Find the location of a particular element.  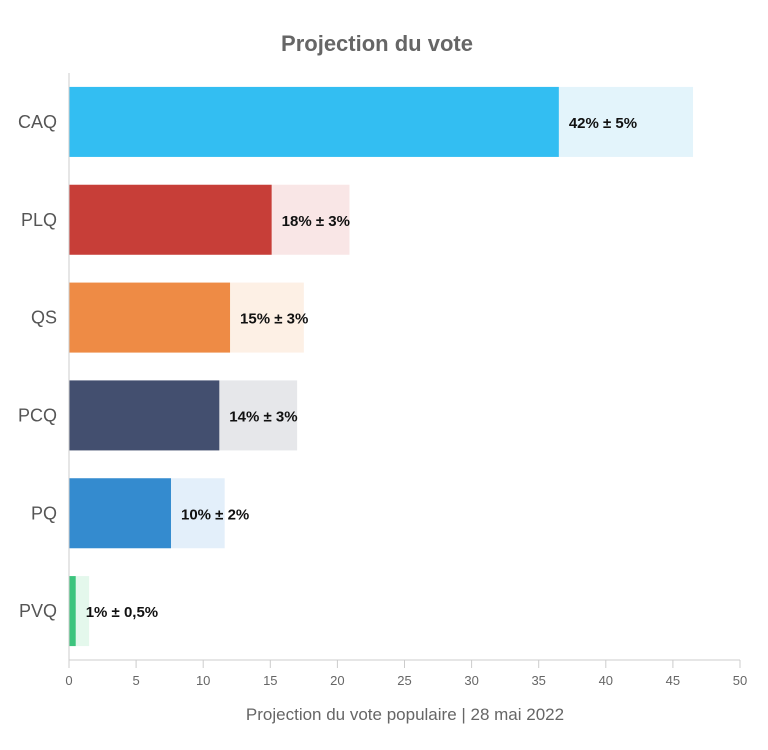

x-tick-label-0: 0 is located at coordinates (68, 680).